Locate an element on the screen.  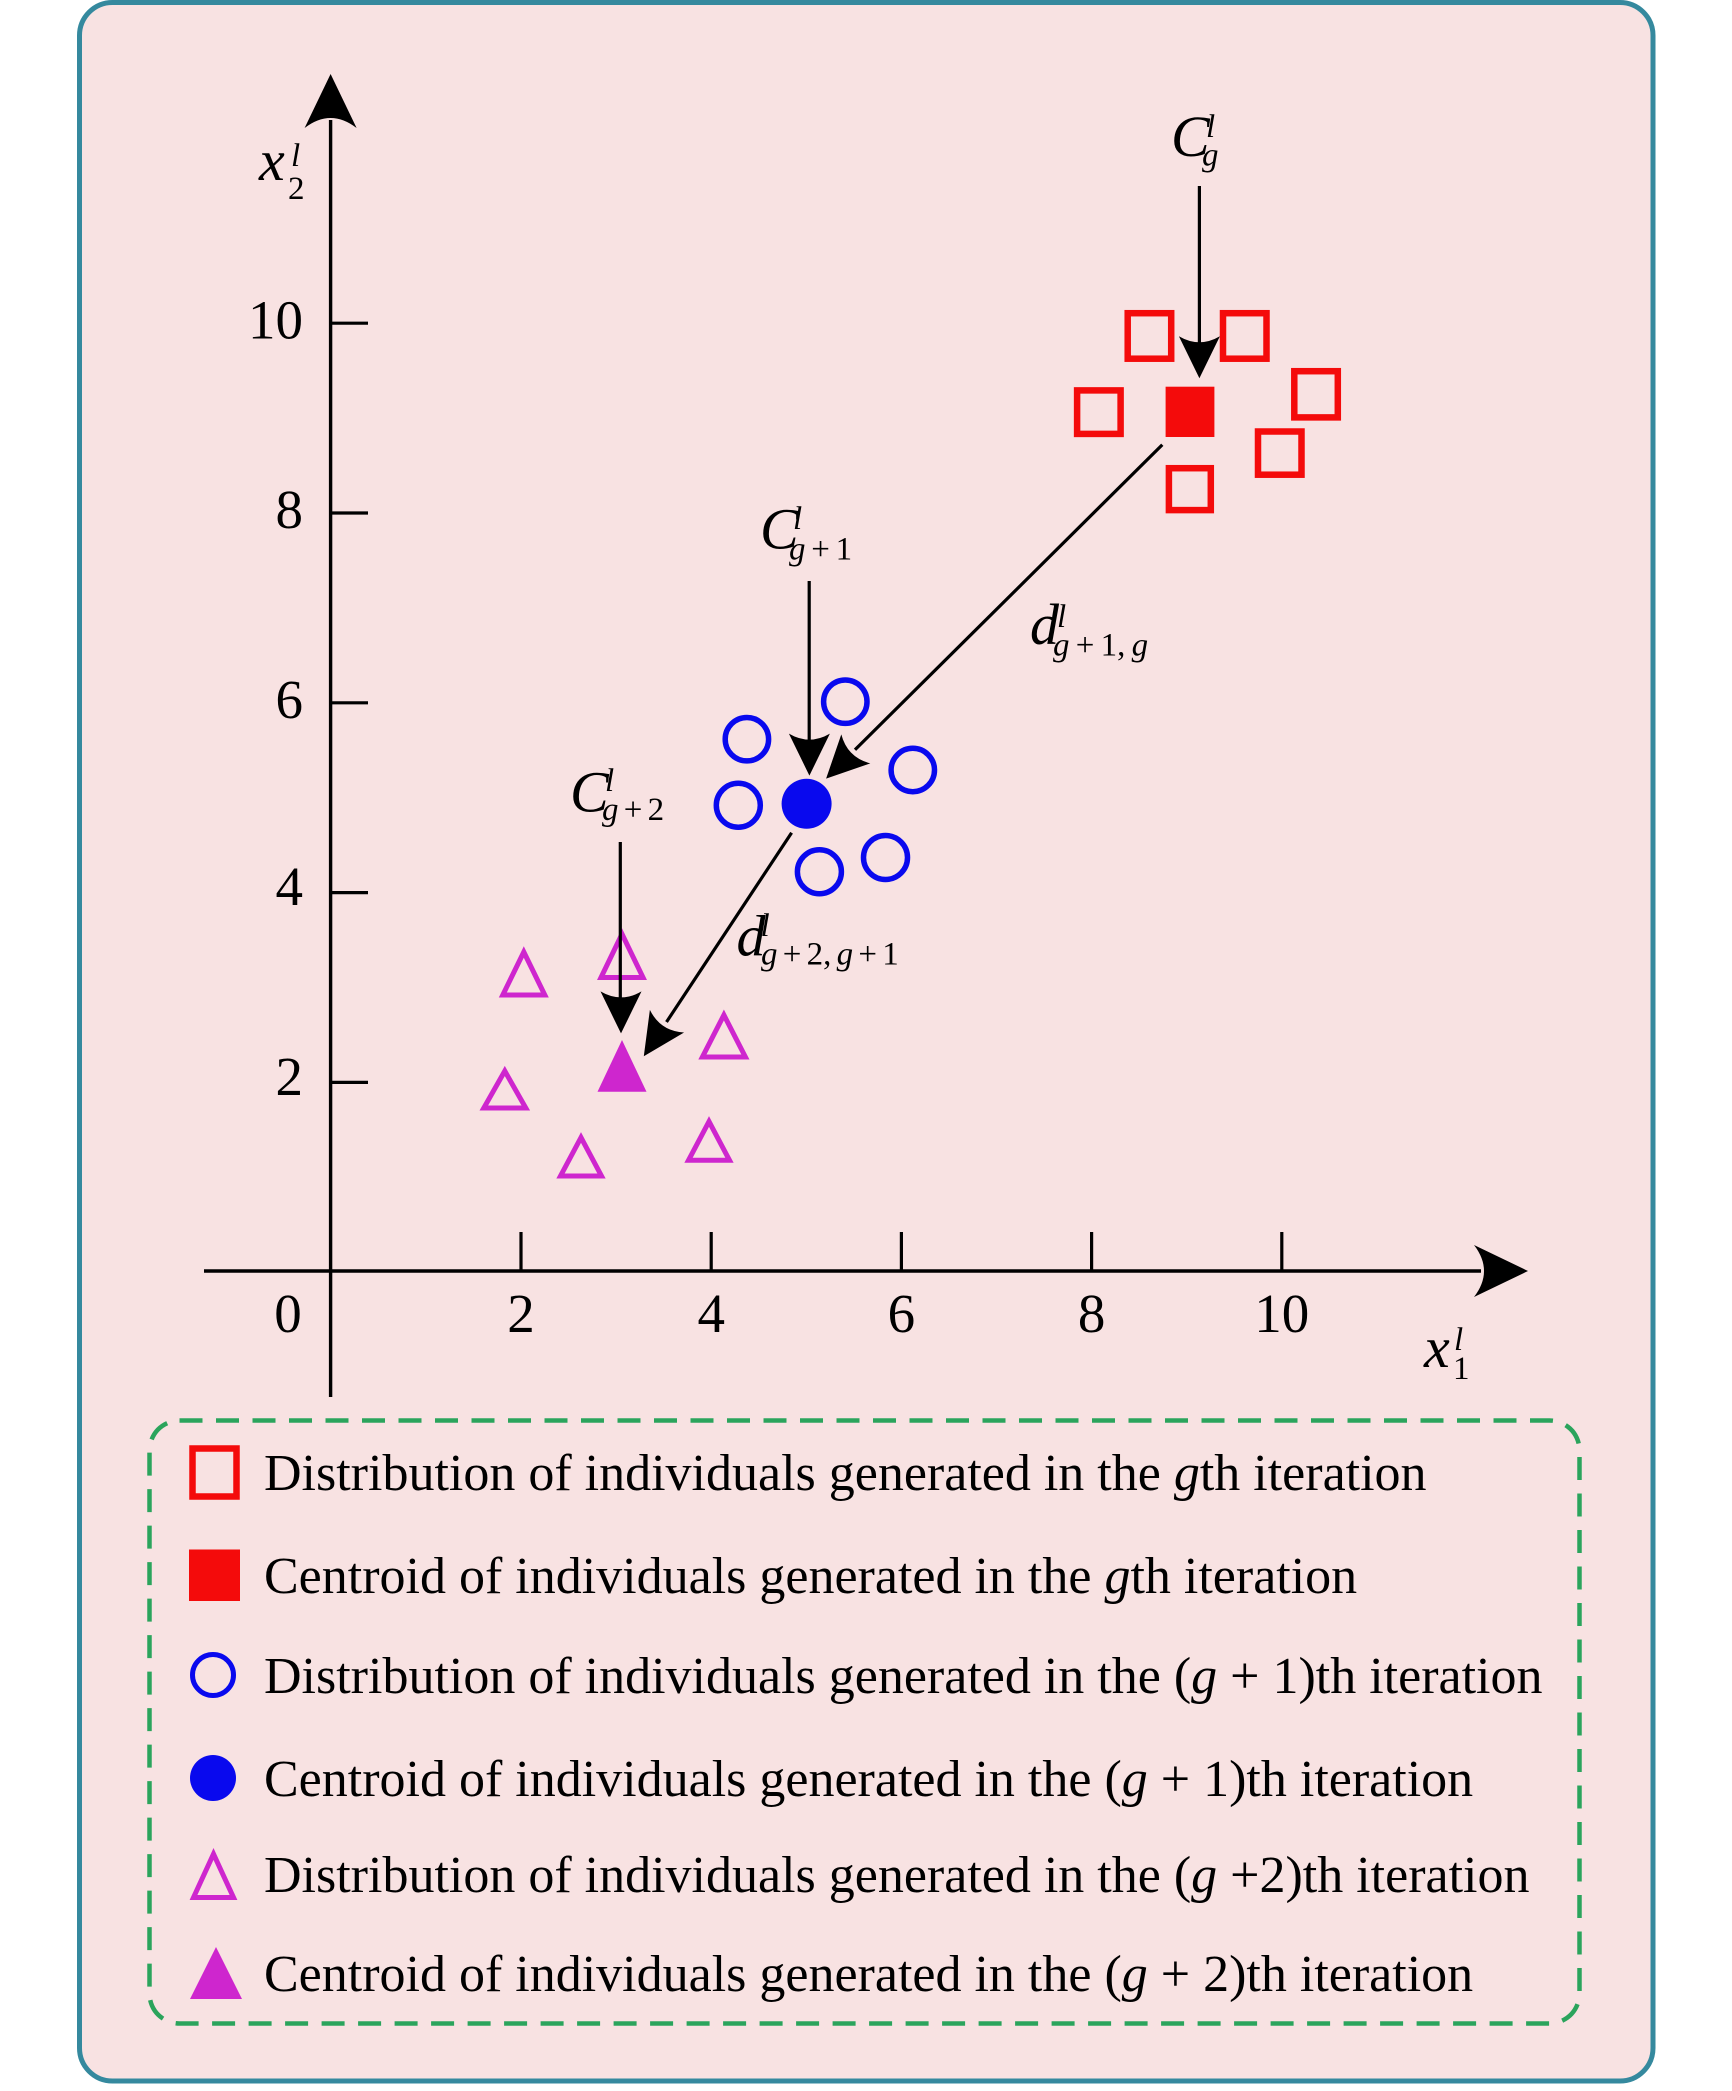
svg-text: g + 2, g + 1 is located at coordinates (830, 955).